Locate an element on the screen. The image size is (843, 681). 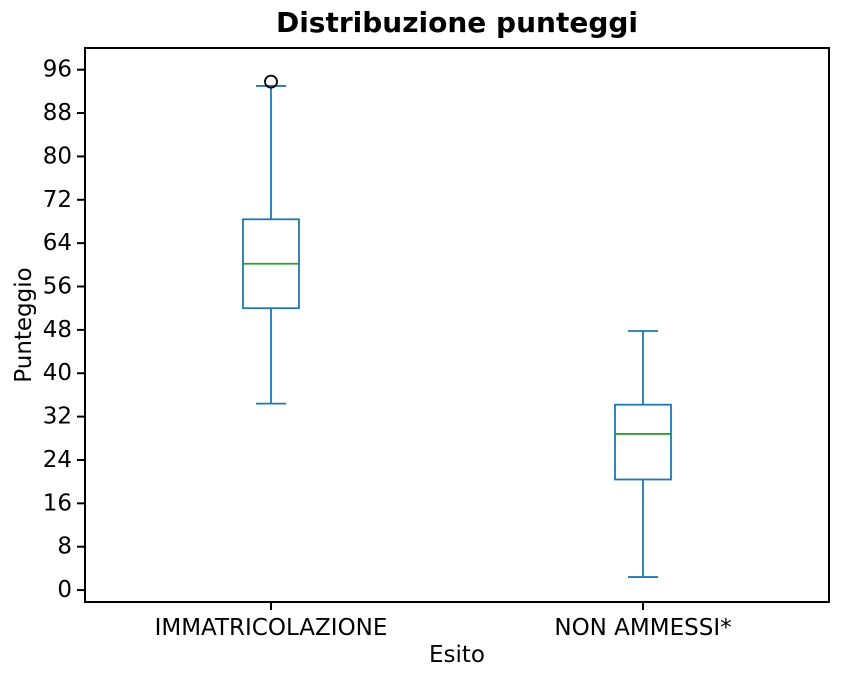
y-tick-label: 16 is located at coordinates (57, 503).